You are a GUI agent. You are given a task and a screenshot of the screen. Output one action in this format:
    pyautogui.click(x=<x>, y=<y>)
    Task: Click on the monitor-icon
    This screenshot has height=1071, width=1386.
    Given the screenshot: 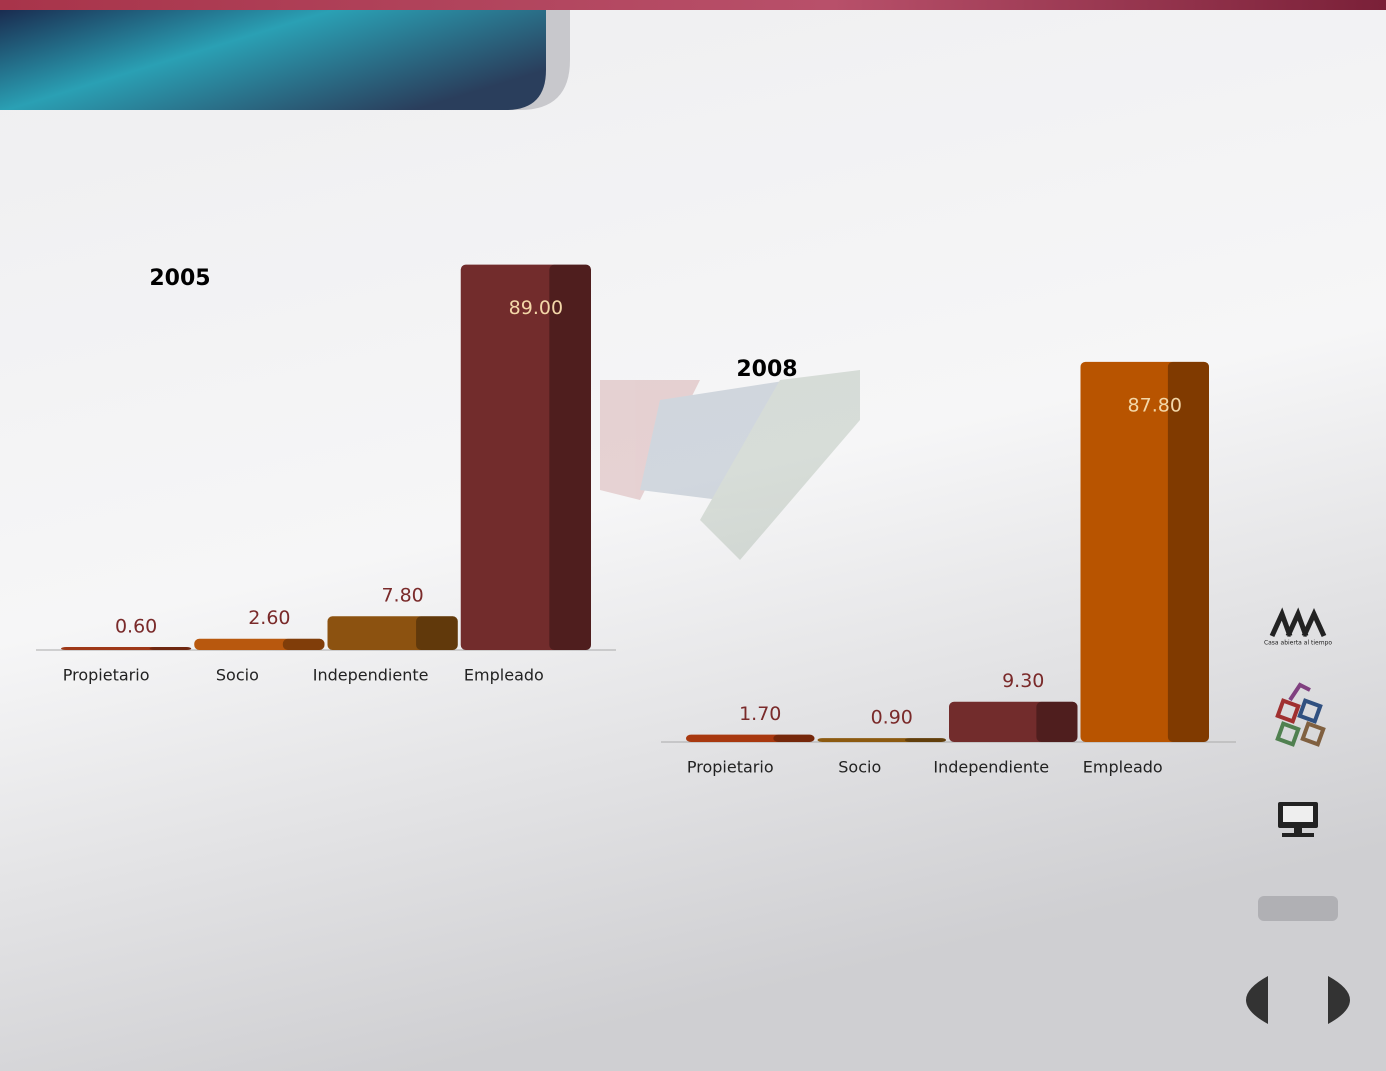 What is the action you would take?
    pyautogui.click(x=1298, y=819)
    